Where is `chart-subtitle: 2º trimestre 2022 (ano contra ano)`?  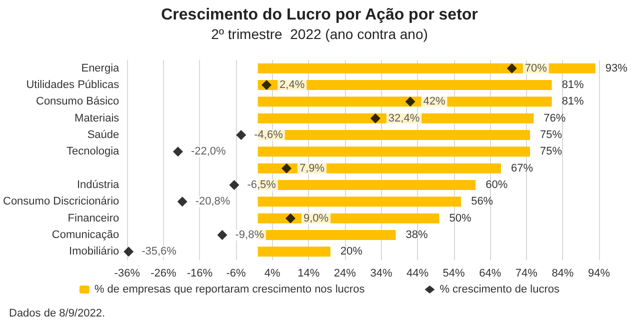 chart-subtitle: 2º trimestre 2022 (ano contra ano) is located at coordinates (319, 34).